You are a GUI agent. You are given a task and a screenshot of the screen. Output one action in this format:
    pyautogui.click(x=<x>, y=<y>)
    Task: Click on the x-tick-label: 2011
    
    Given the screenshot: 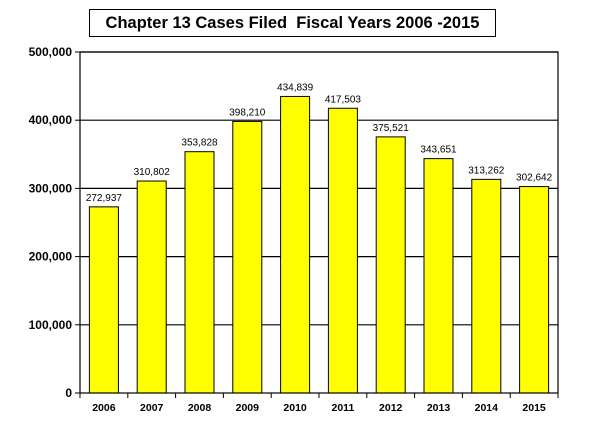 What is the action you would take?
    pyautogui.click(x=343, y=408)
    